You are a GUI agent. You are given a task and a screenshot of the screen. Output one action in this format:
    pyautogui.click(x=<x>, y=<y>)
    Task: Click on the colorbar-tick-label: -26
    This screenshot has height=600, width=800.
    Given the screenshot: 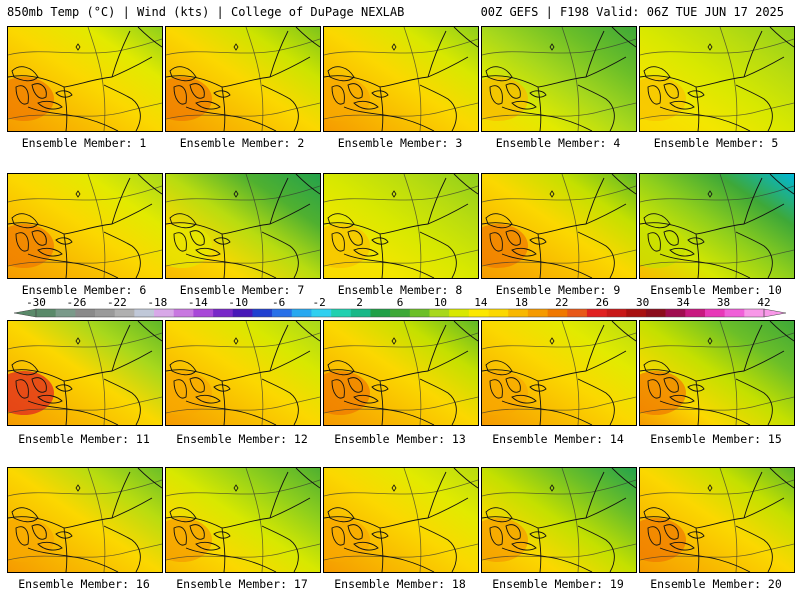 What is the action you would take?
    pyautogui.click(x=76, y=302)
    